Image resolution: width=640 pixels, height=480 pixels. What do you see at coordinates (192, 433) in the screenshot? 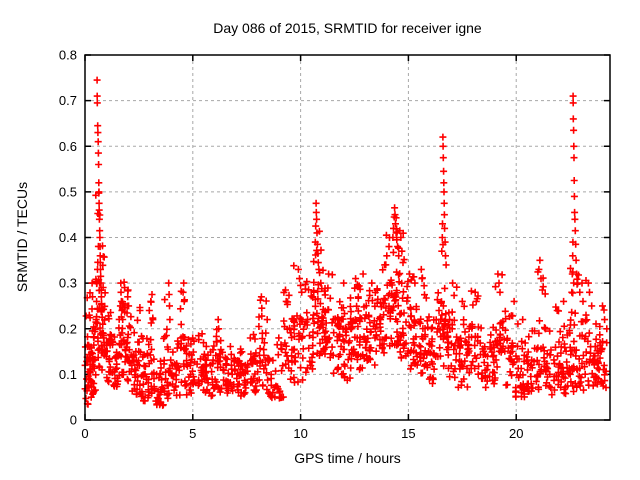
I see `x-tick-label: 5` at bounding box center [192, 433].